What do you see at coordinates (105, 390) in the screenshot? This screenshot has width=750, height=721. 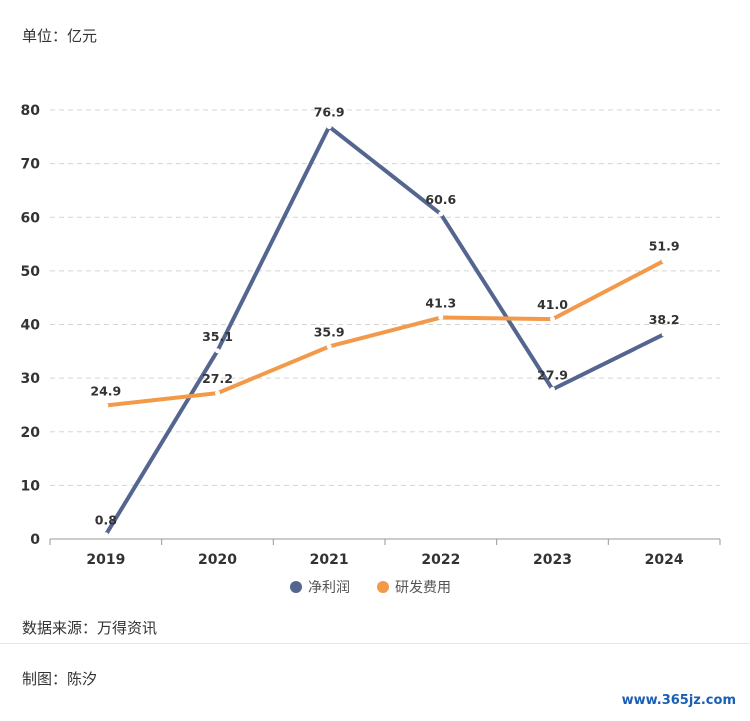 I see `data-label: 24.9` at bounding box center [105, 390].